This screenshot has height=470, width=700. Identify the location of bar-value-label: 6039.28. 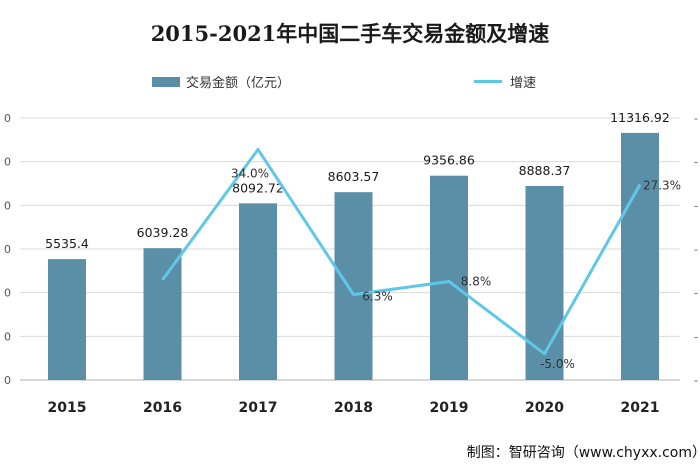
(163, 232).